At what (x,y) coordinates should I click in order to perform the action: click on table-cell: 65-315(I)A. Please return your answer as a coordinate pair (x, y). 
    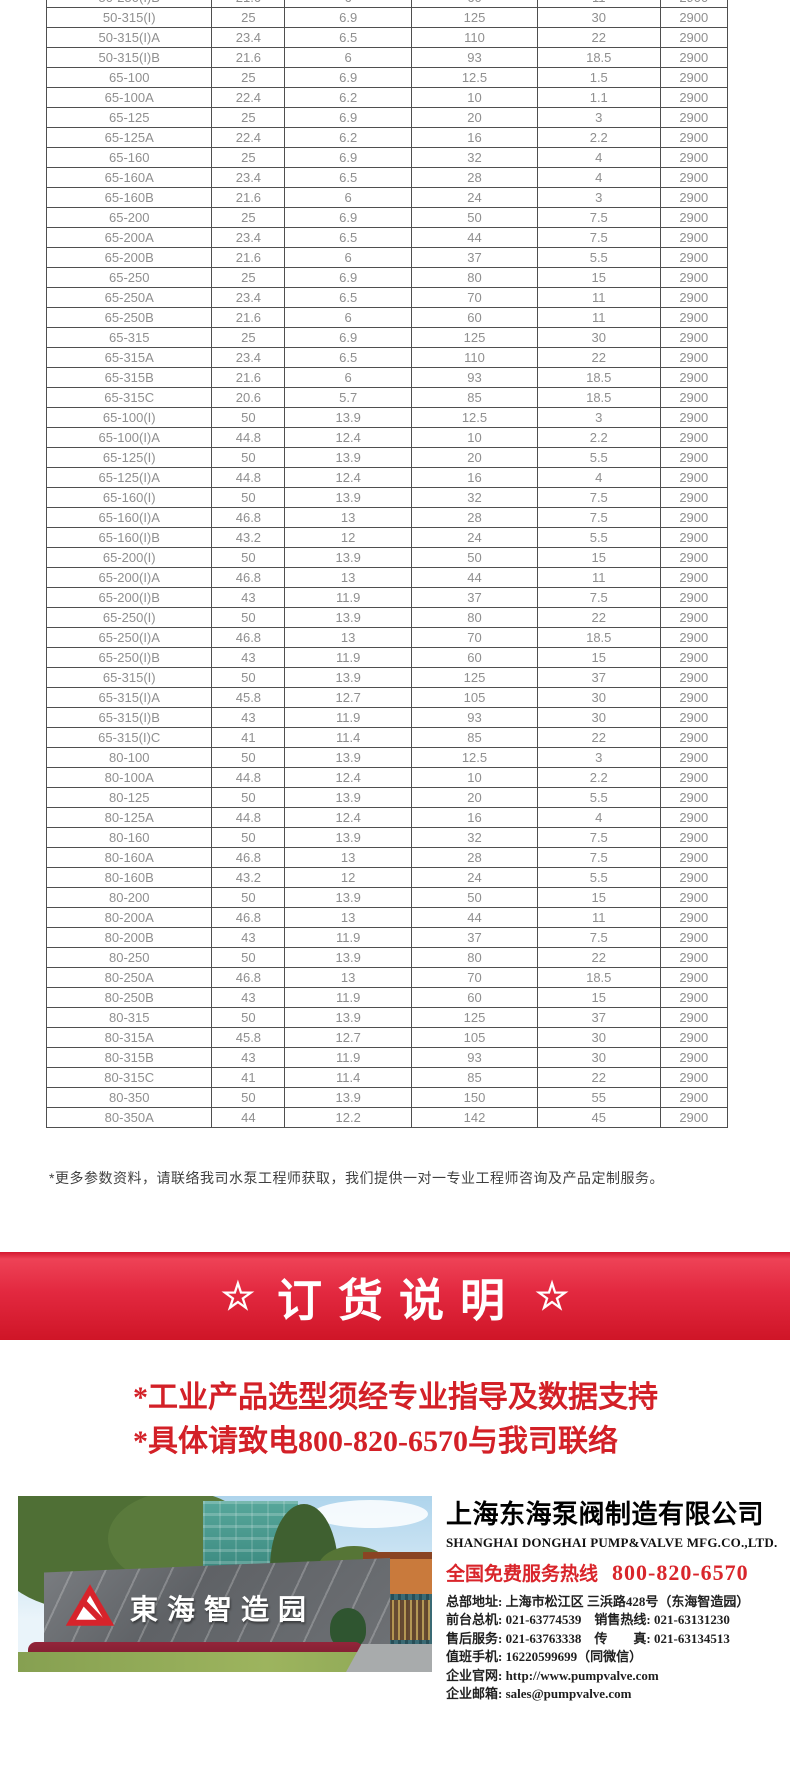
    Looking at the image, I should click on (129, 697).